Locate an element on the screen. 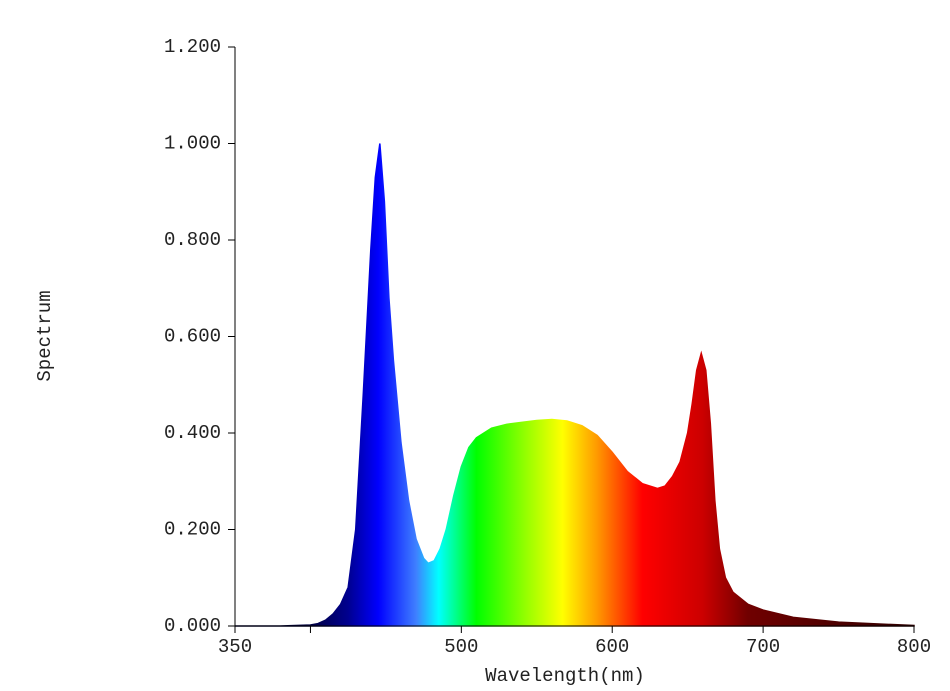 The width and height of the screenshot is (950, 691). y-tick-label: 0.400 is located at coordinates (192, 433).